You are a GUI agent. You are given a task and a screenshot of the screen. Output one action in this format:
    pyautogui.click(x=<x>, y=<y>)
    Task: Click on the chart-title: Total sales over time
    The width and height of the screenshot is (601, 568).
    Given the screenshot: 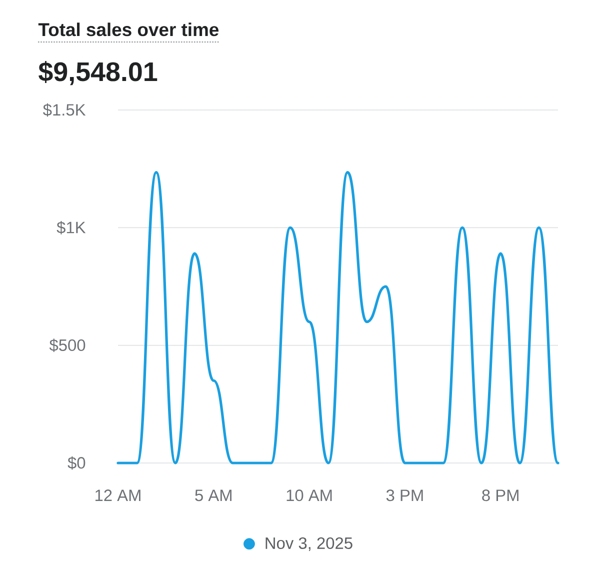 What is the action you would take?
    pyautogui.click(x=128, y=29)
    